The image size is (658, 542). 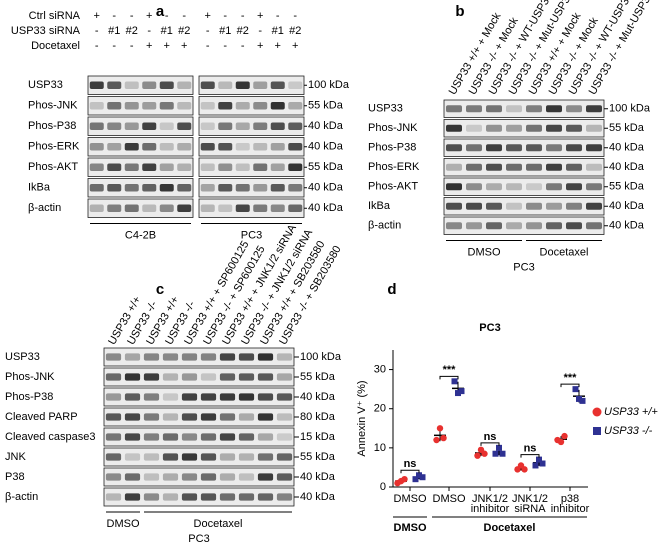 I want to click on y-tick-label: 10, so click(x=380, y=448).